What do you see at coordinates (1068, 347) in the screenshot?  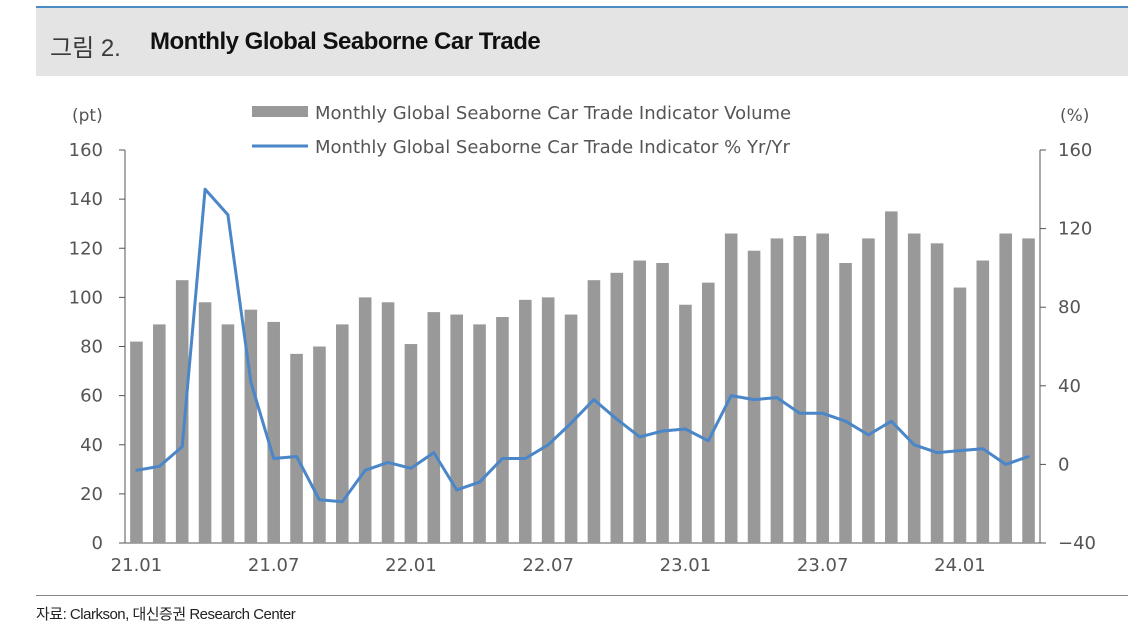 I see `right-axis-ticks: −40 0 40 80 120 160` at bounding box center [1068, 347].